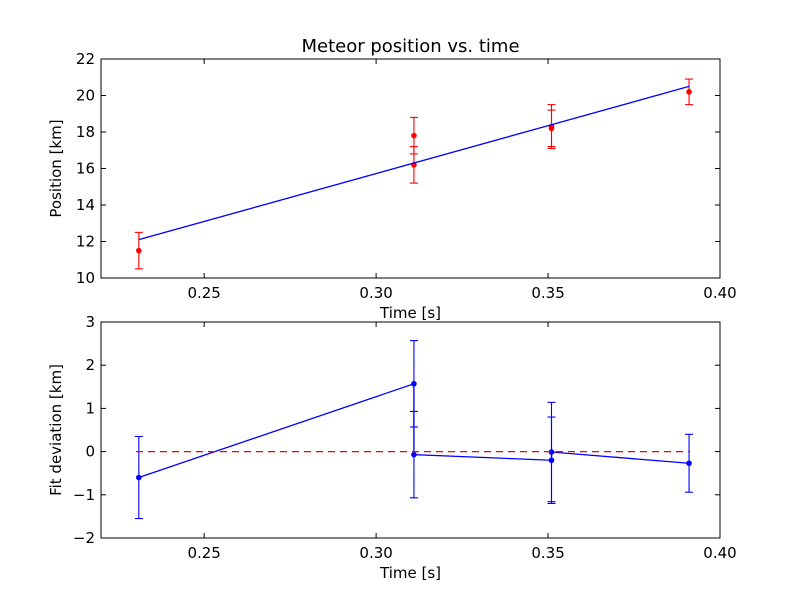 The image size is (800, 600). Describe the element at coordinates (410, 46) in the screenshot. I see `position-chart-title: Meteor position vs. time` at that location.